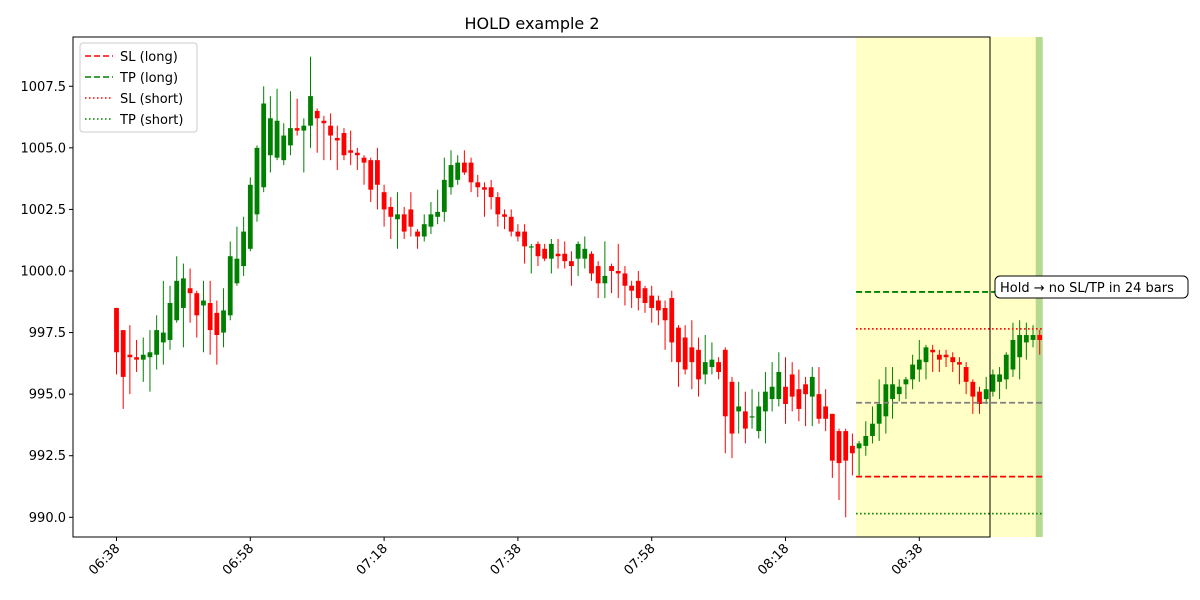  What do you see at coordinates (44, 210) in the screenshot?
I see `y-tick-label: 1002.5` at bounding box center [44, 210].